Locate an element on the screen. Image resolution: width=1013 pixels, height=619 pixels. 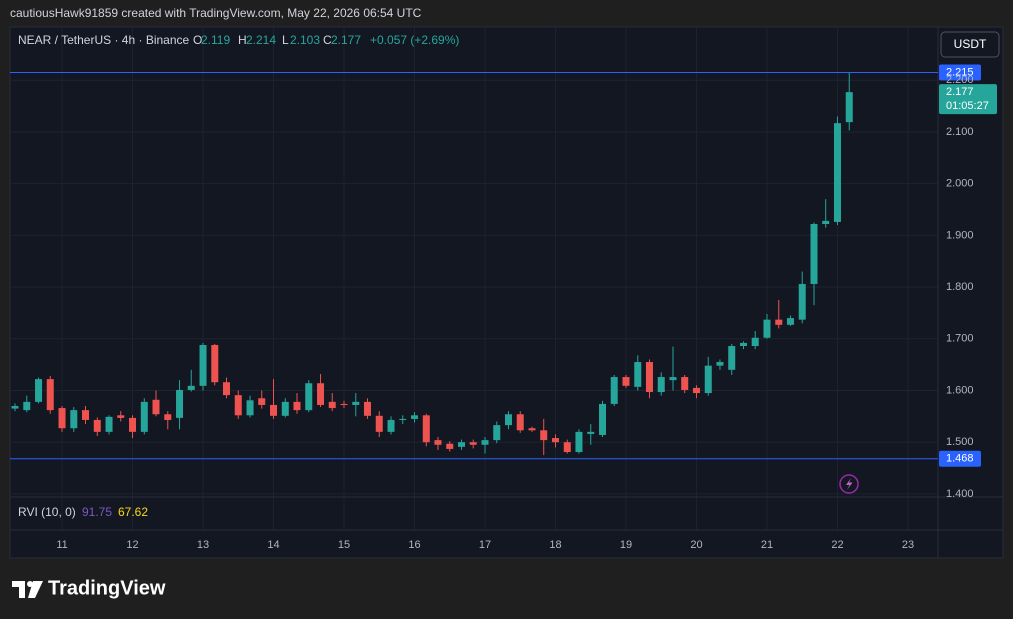
event-icon is located at coordinates (849, 484).